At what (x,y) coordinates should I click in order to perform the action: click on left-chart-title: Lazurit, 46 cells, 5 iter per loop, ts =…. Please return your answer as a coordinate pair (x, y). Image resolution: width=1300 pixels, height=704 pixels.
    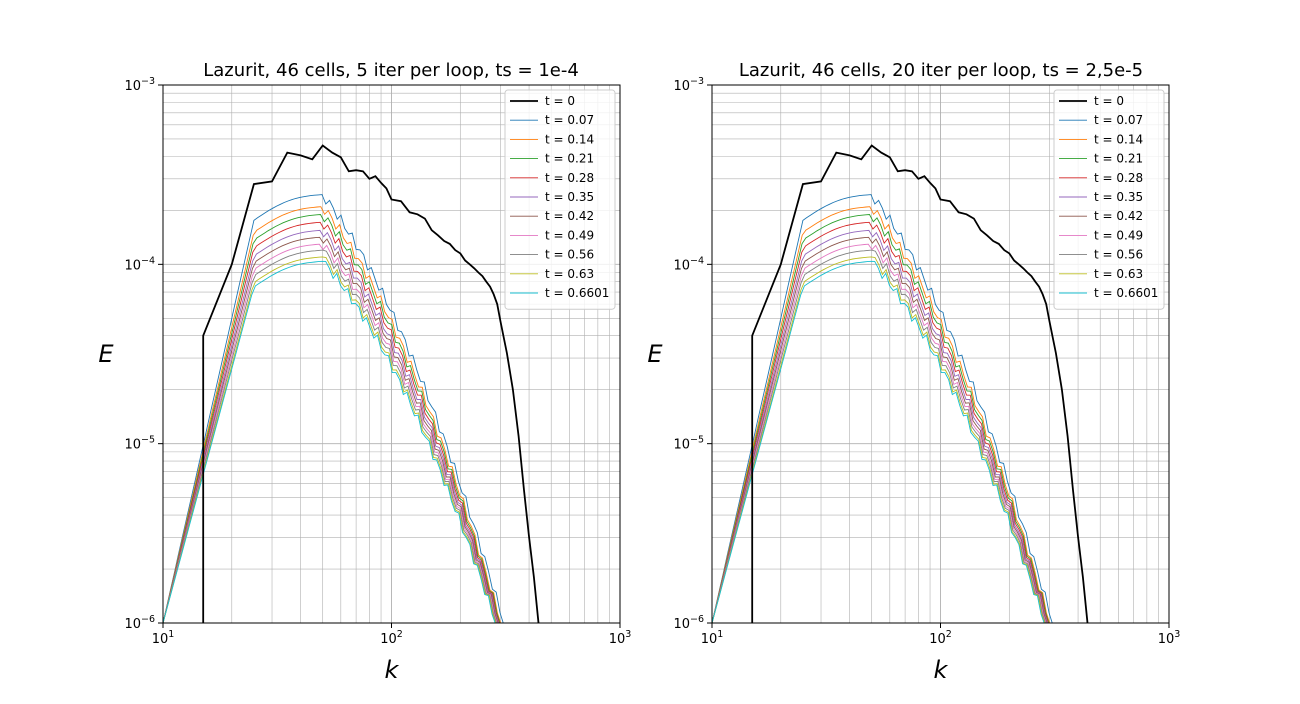
    Looking at the image, I should click on (391, 70).